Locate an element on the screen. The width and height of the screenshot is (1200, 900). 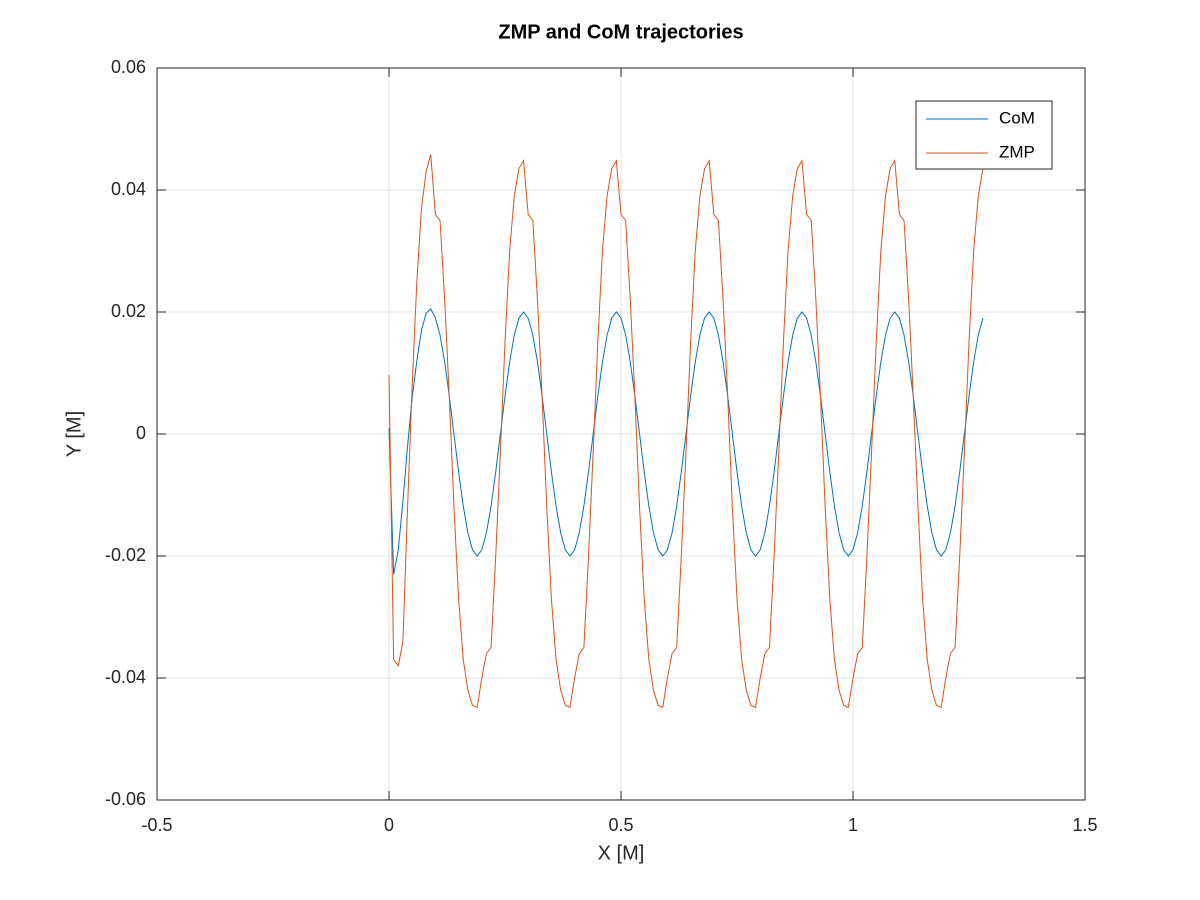
y-tick-label: 0.04 is located at coordinates (128, 189).